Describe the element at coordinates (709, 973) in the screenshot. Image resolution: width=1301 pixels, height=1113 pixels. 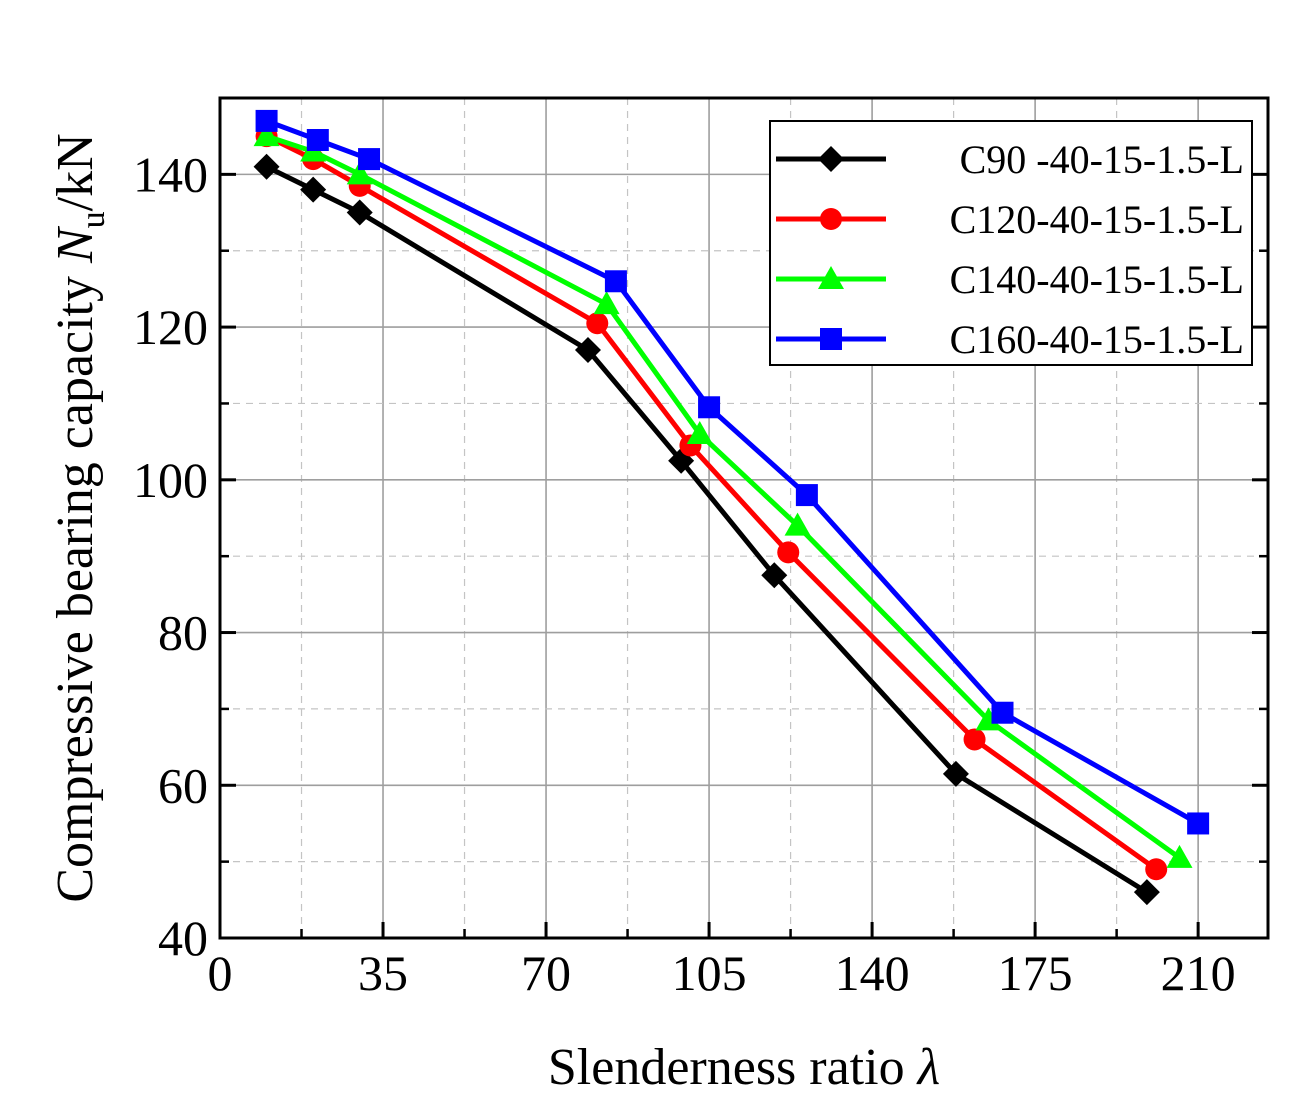
I see `x-tick-label: 105` at that location.